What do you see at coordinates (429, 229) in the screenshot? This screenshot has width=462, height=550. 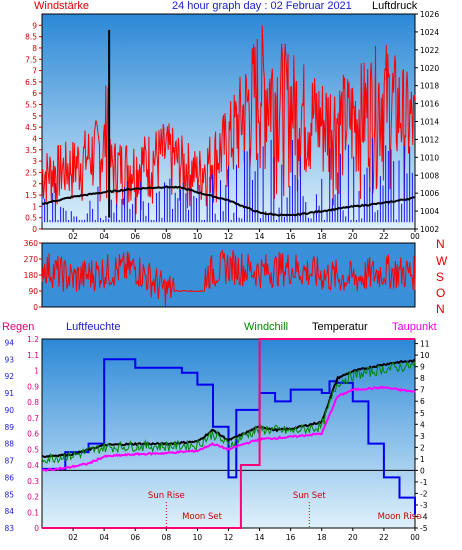 I see `pressure-y-label: 1002` at bounding box center [429, 229].